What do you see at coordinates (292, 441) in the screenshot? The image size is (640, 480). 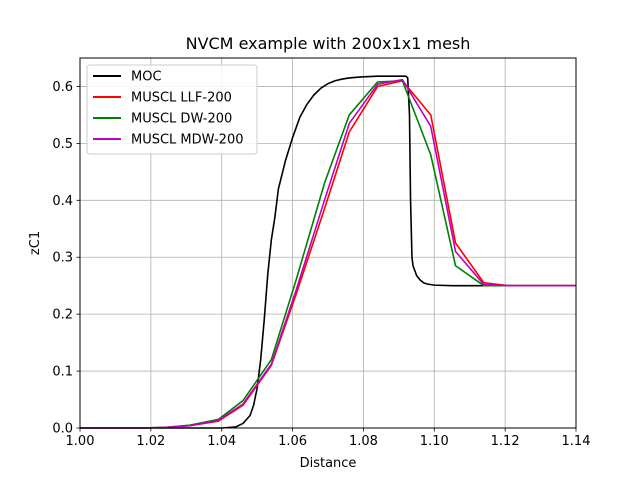 I see `x-tick-label: 1.06` at bounding box center [292, 441].